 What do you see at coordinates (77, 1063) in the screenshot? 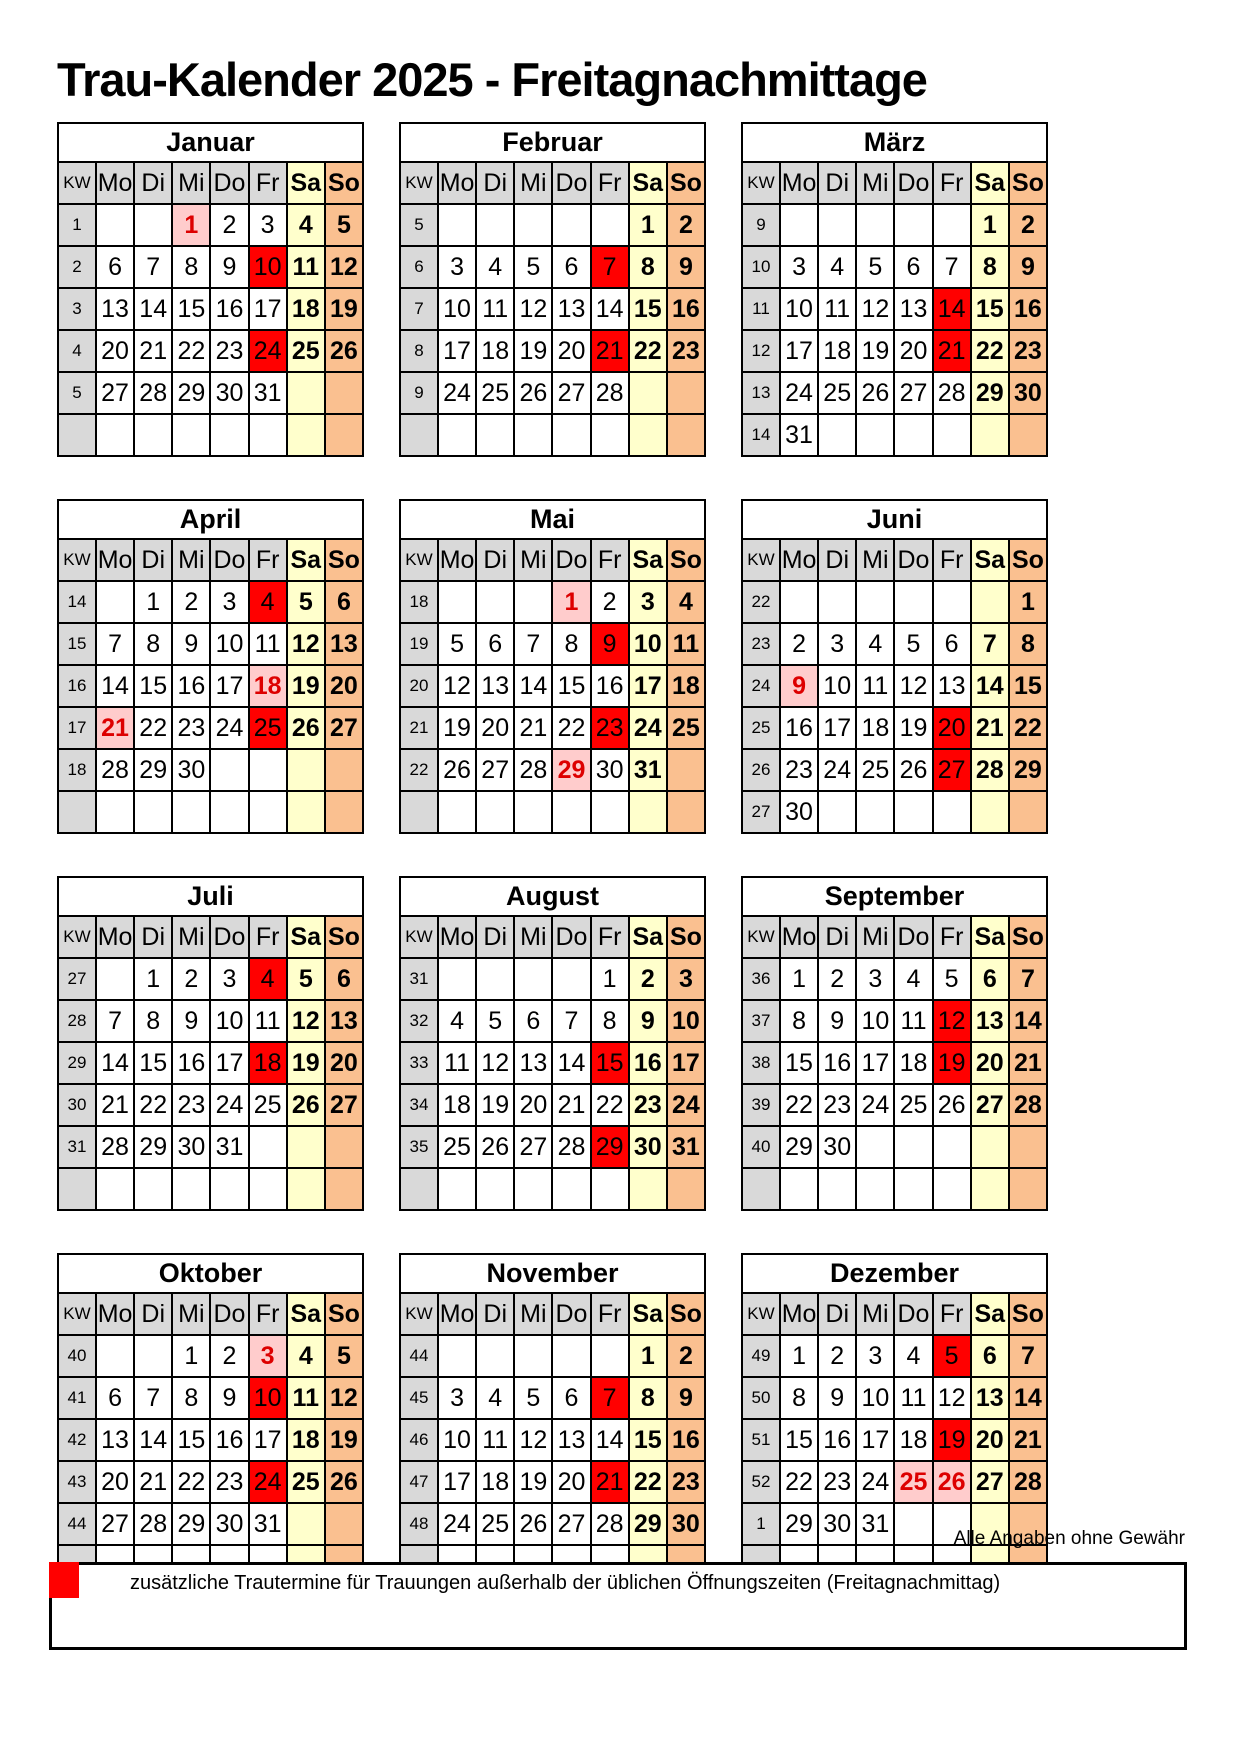
I see `kw-cell: 29` at bounding box center [77, 1063].